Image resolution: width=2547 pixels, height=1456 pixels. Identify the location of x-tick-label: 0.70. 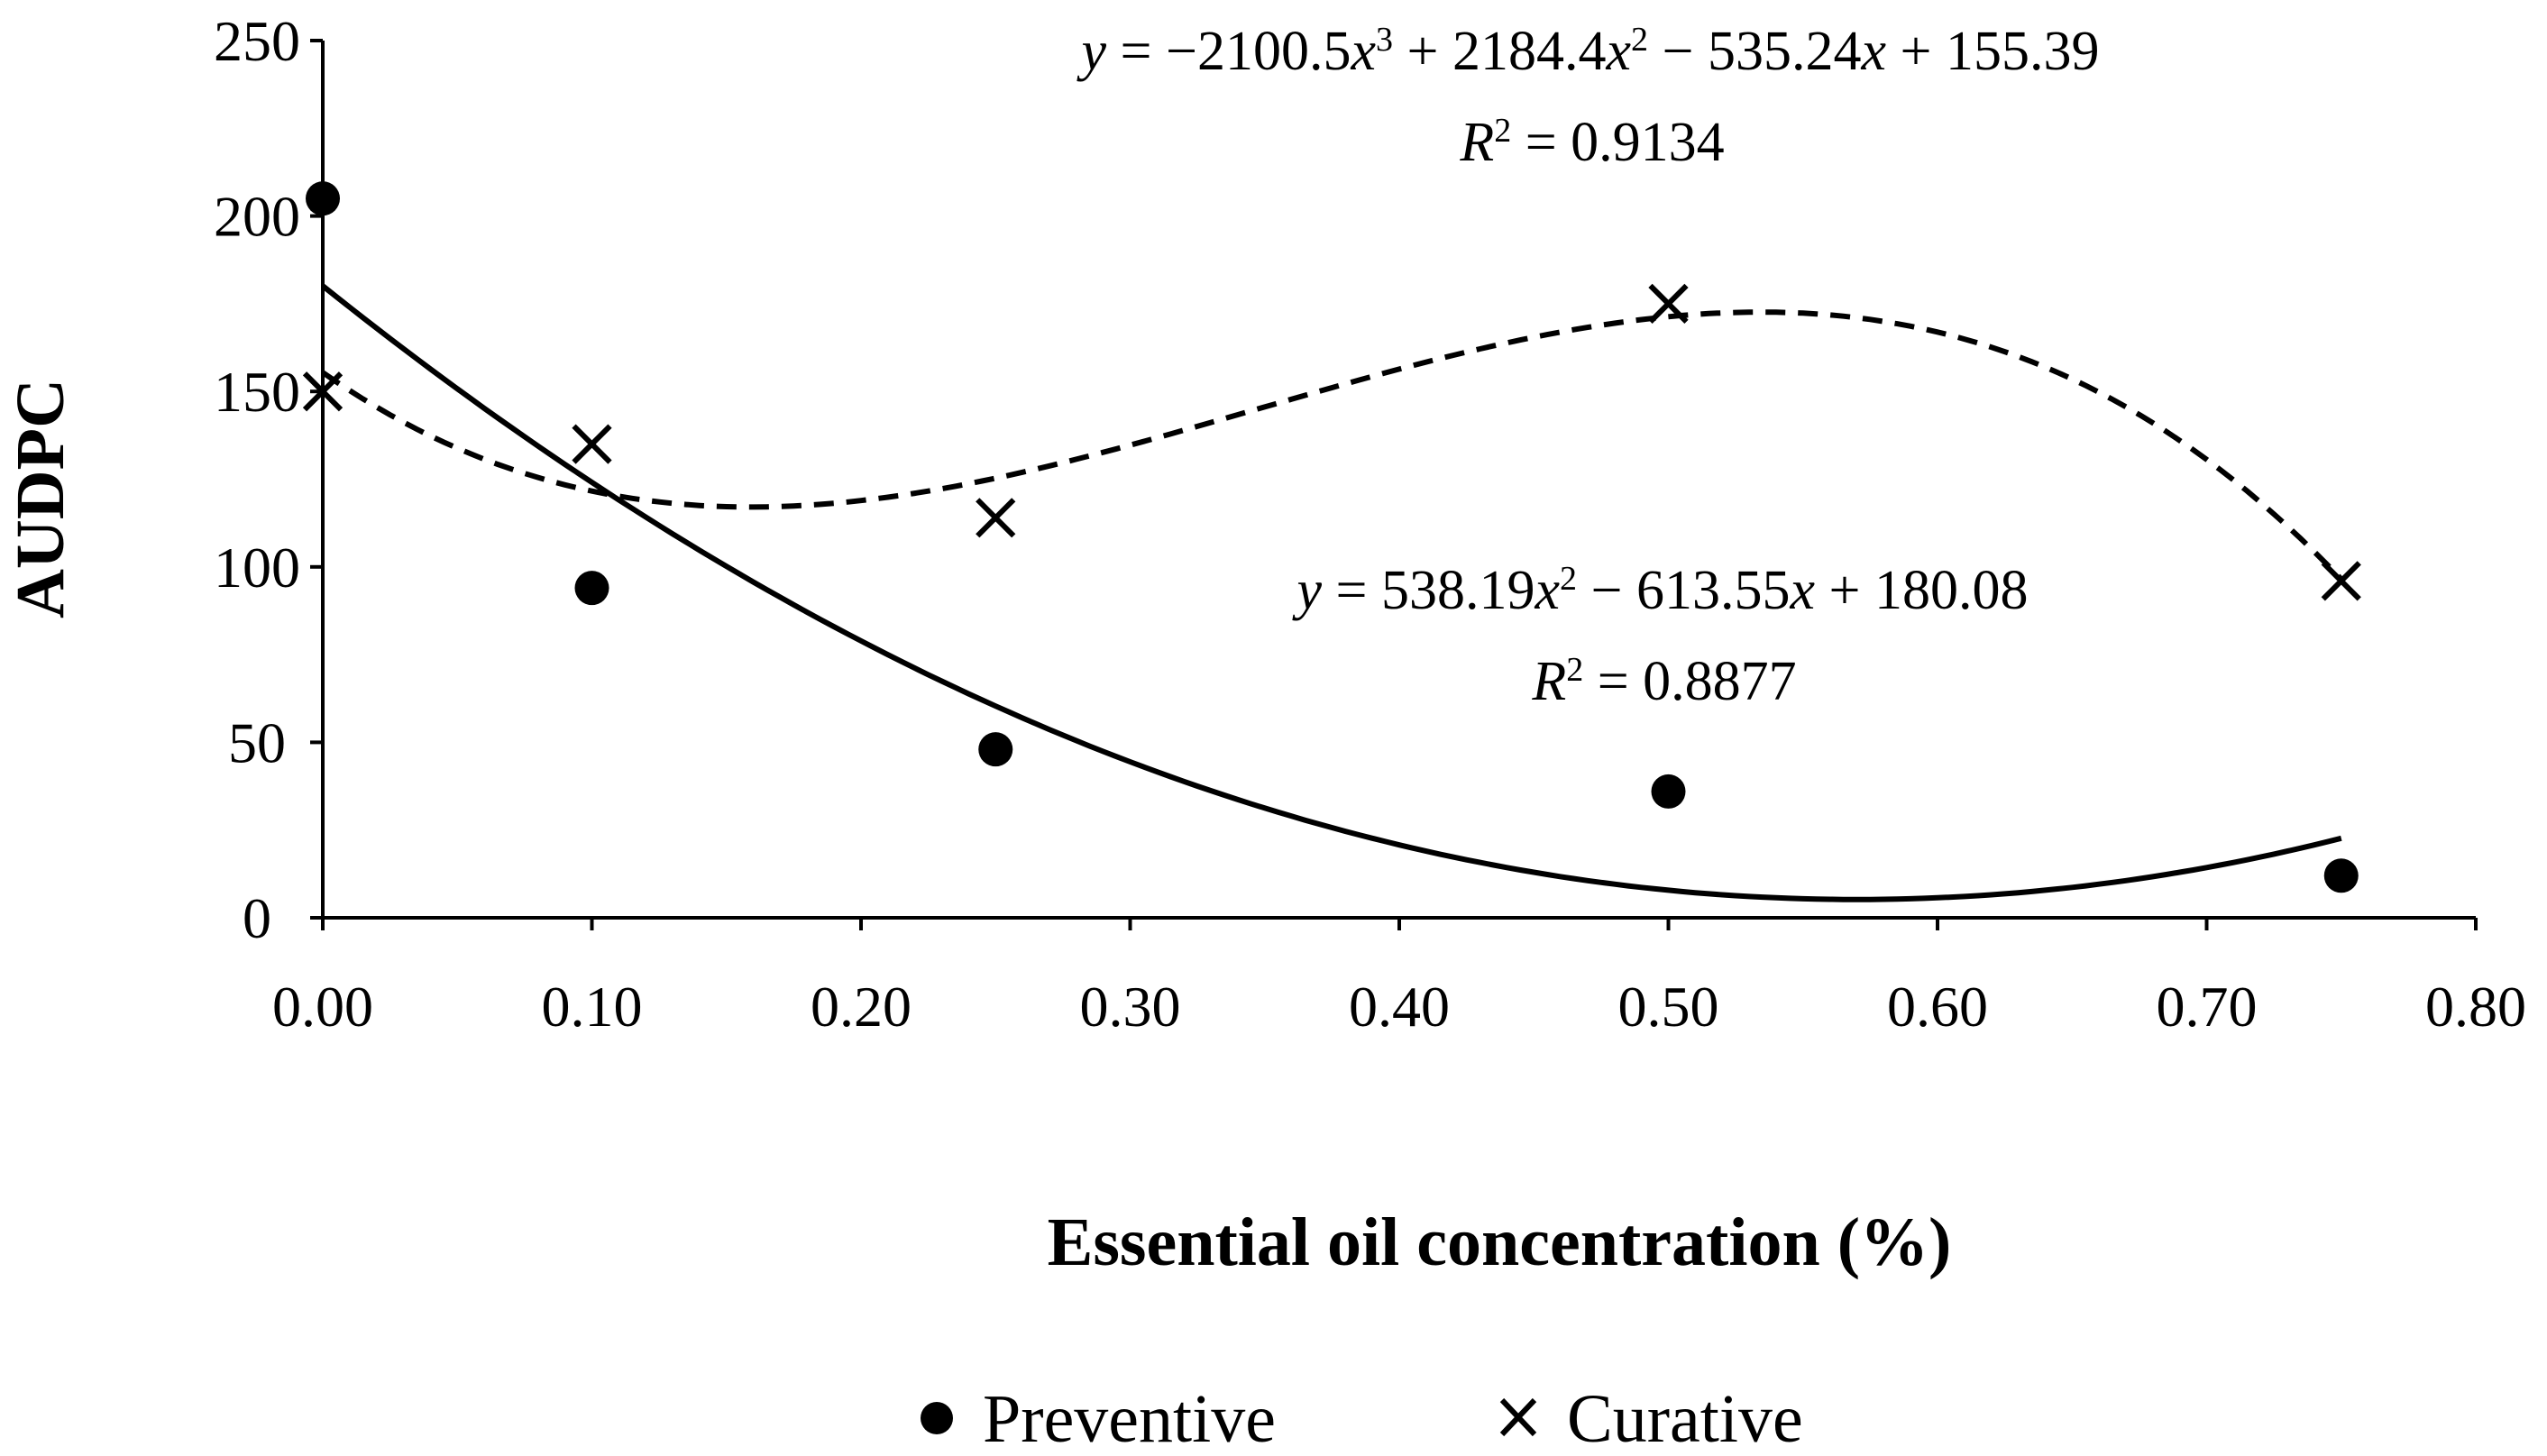
(2207, 1007).